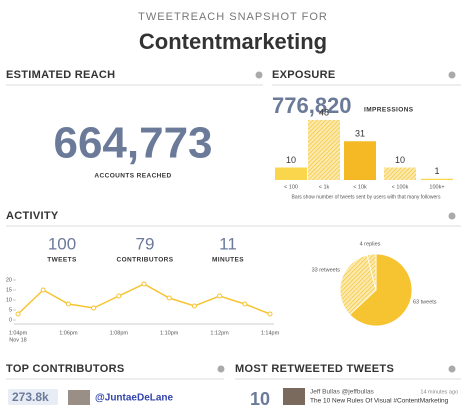 The height and width of the screenshot is (405, 467). I want to click on bar-category: < 1k, so click(324, 187).